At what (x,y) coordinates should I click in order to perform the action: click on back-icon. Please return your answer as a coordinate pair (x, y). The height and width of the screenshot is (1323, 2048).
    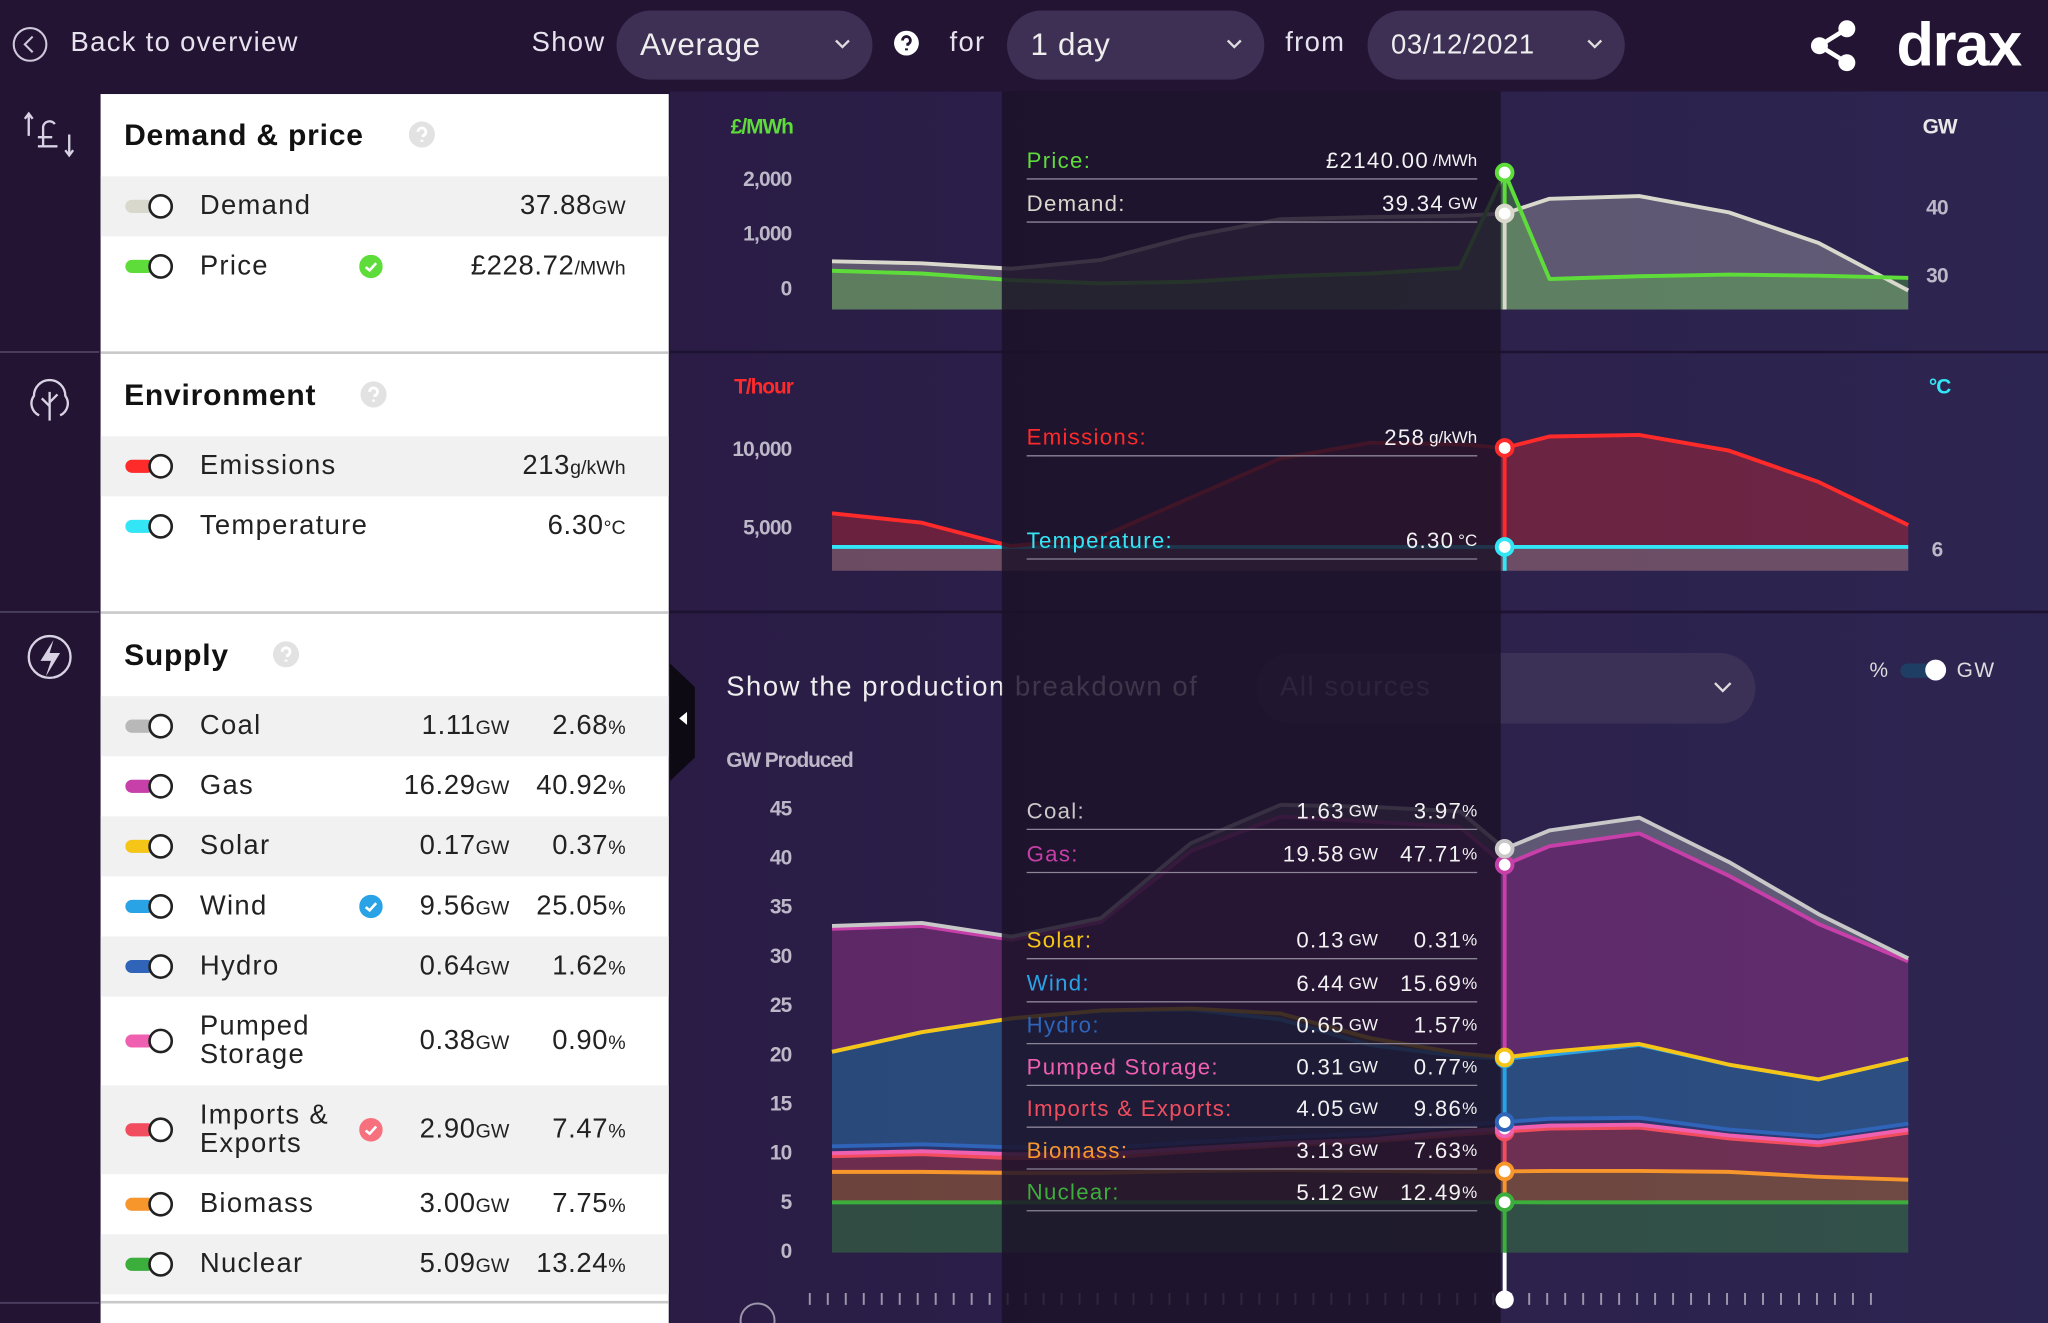
    Looking at the image, I should click on (30, 44).